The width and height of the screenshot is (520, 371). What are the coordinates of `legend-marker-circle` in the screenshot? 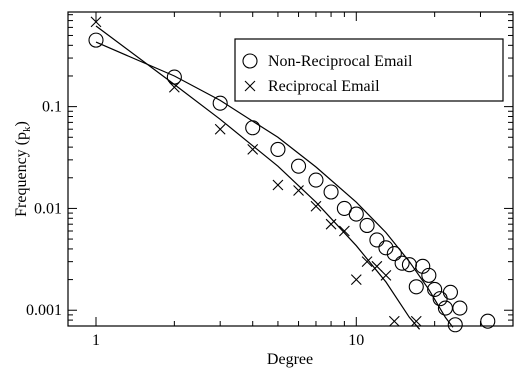 It's located at (250, 61).